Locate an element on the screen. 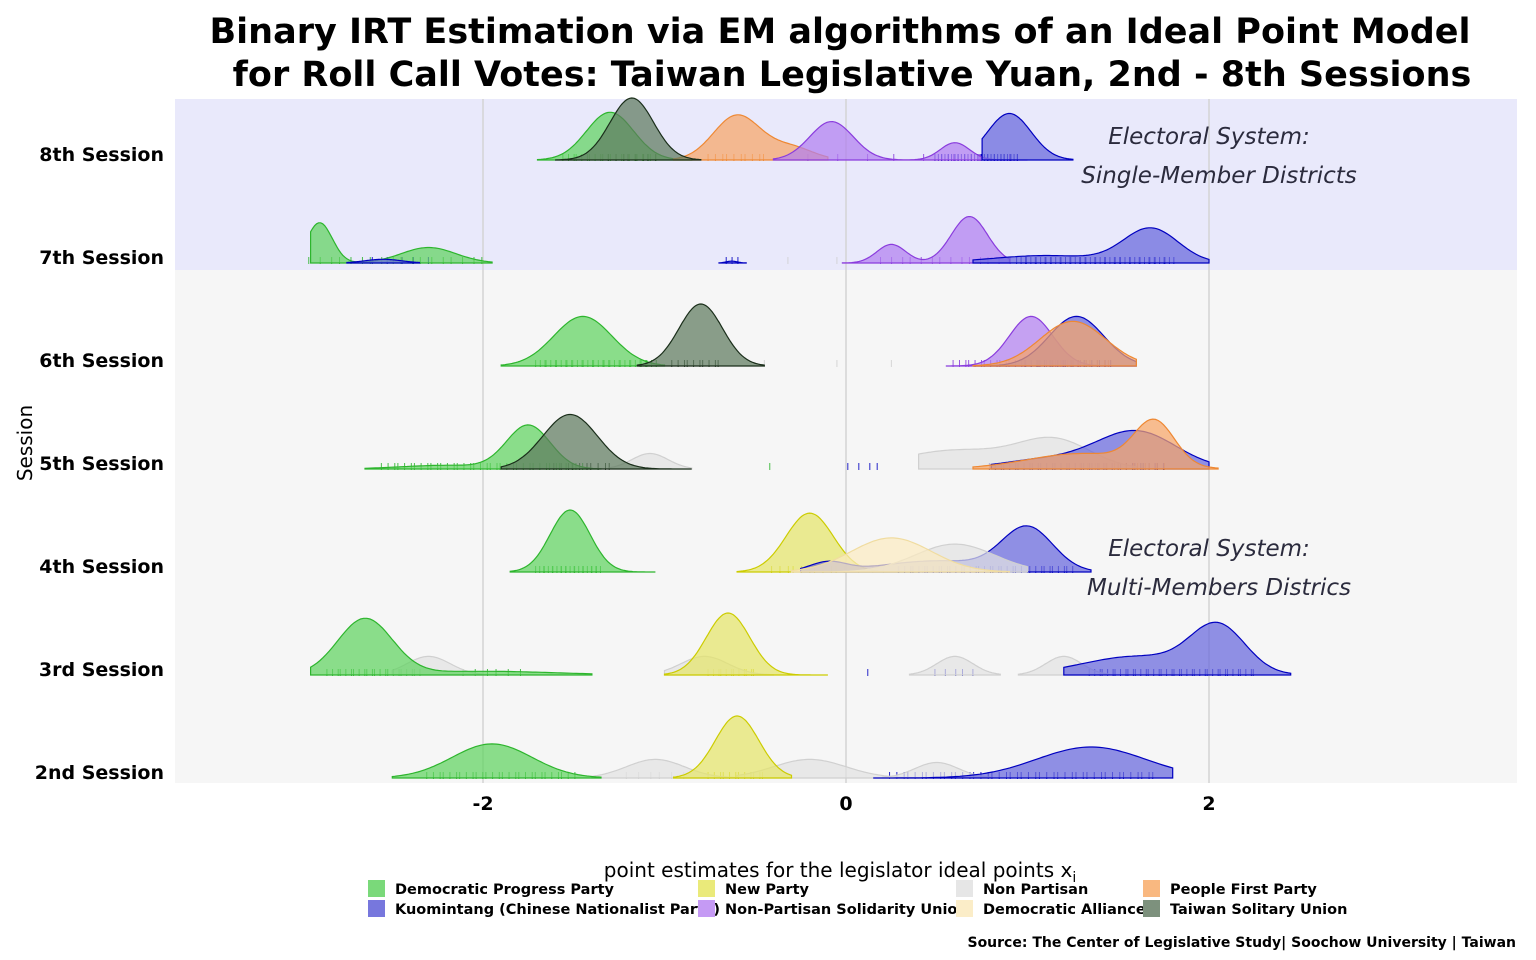 The width and height of the screenshot is (1536, 960). session-label-2: 4th Session is located at coordinates (101, 567).